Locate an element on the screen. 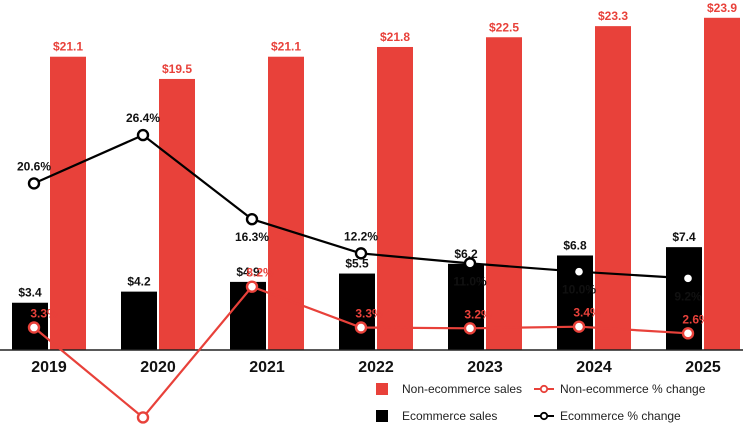 This screenshot has height=432, width=743. point-non-ecommerce-change-2020 is located at coordinates (143, 417).